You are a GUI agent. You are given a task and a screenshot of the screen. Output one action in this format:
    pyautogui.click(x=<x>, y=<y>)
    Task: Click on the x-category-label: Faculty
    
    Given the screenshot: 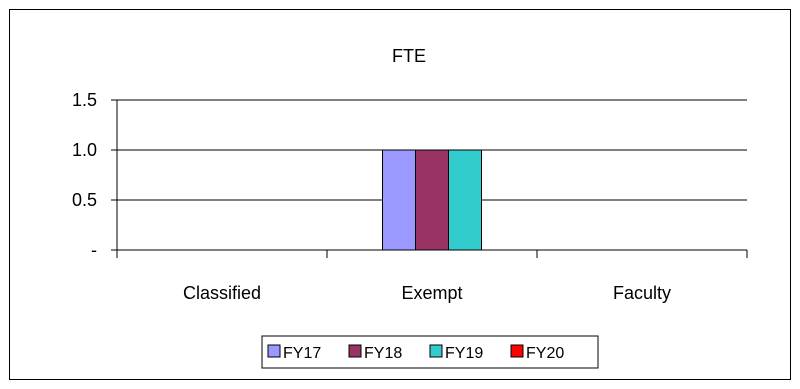 What is the action you would take?
    pyautogui.click(x=642, y=293)
    